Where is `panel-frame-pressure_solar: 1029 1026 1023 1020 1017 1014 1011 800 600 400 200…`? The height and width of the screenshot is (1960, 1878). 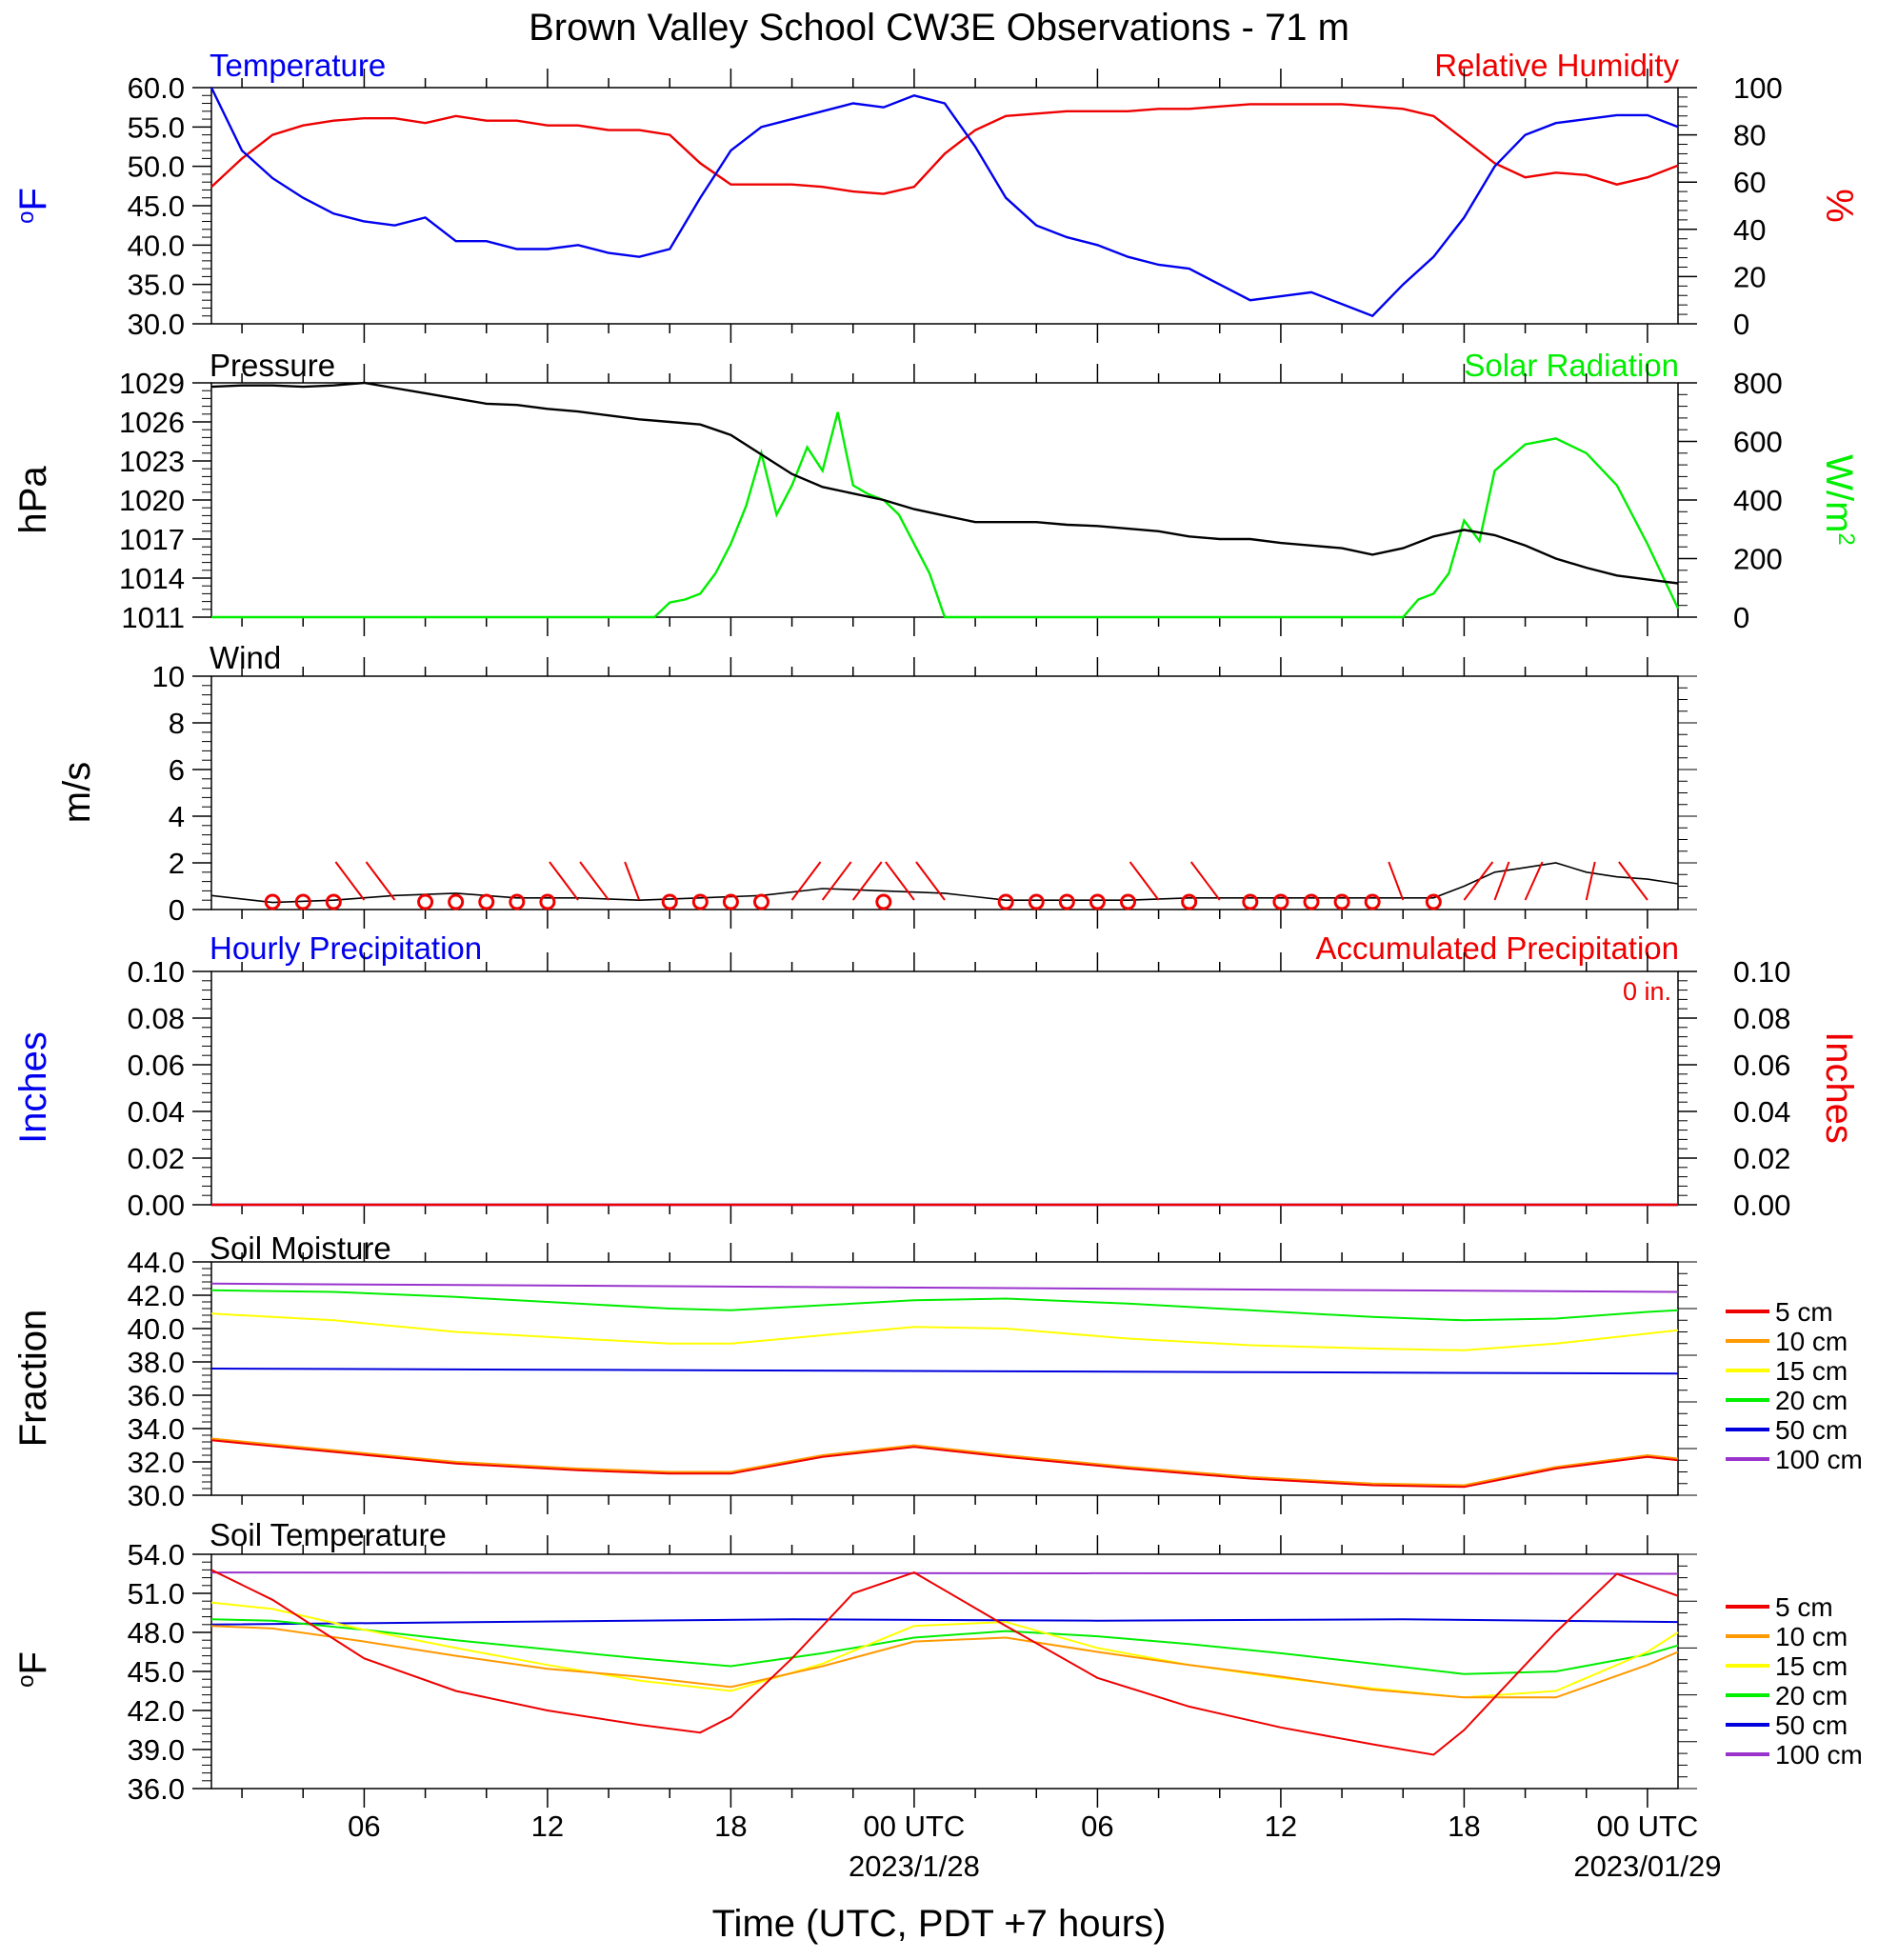 panel-frame-pressure_solar: 1029 1026 1023 1020 1017 1014 1011 800 600 400 200… is located at coordinates (951, 500).